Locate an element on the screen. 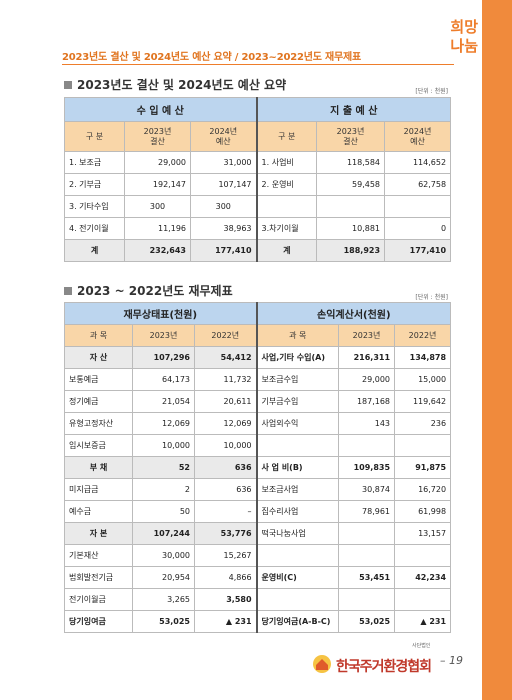  cell: 143 is located at coordinates (367, 423).